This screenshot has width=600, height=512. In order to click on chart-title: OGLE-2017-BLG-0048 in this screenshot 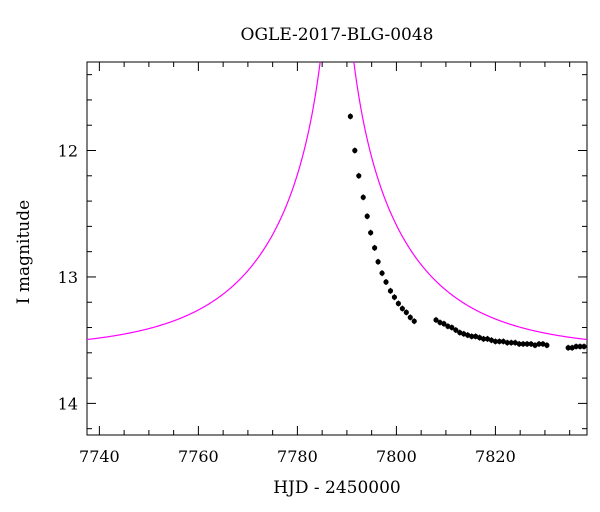, I will do `click(337, 35)`.